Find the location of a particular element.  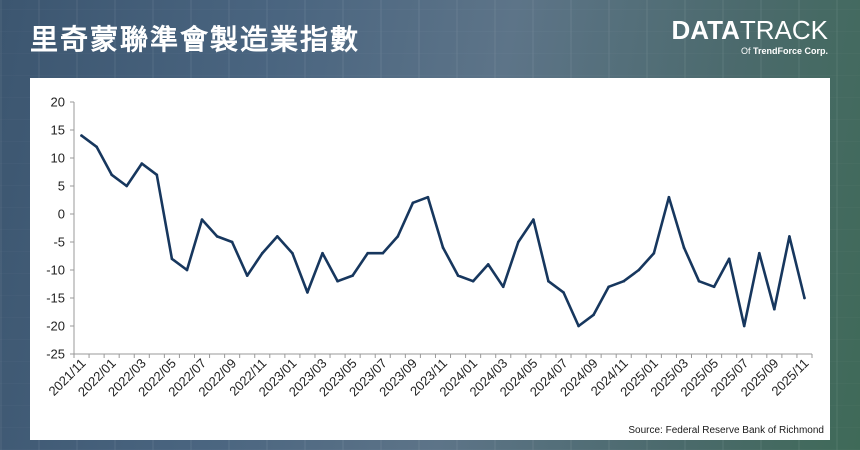

y-tick-label: -10 is located at coordinates (55, 270).